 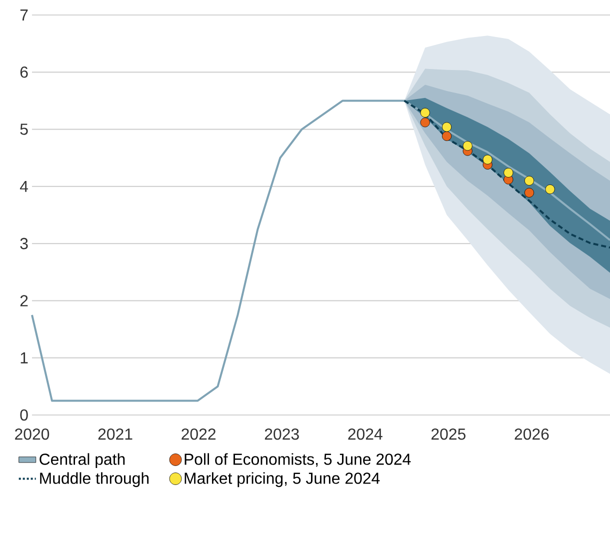 I want to click on y-tick-label: 5, so click(x=24, y=129).